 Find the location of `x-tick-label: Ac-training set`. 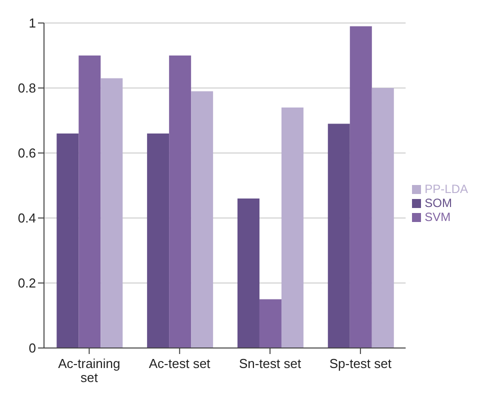

x-tick-label: Ac-training set is located at coordinates (89, 370).